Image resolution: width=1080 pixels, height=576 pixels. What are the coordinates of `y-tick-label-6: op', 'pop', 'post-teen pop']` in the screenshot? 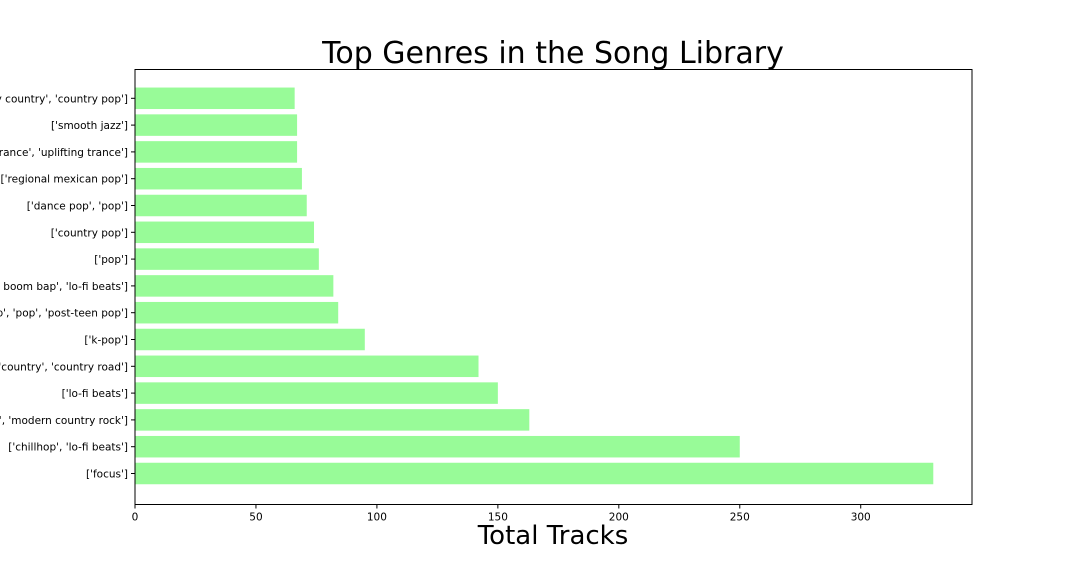 It's located at (64, 314).